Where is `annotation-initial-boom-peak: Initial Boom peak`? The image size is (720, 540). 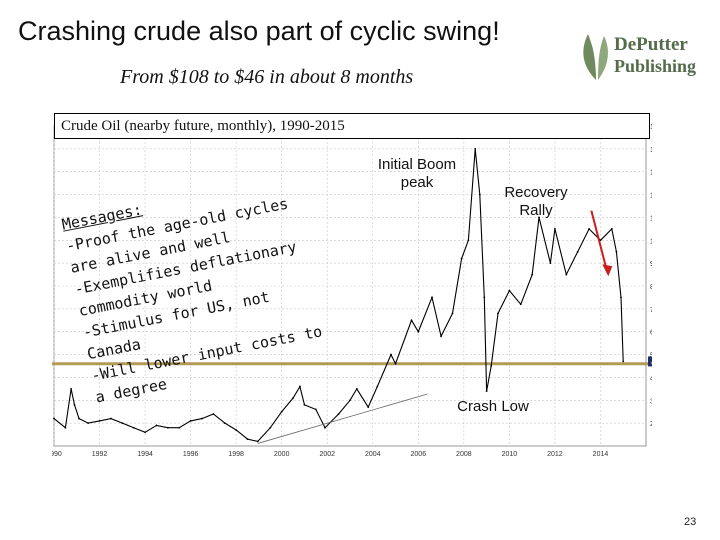
annotation-initial-boom-peak: Initial Boom peak is located at coordinates (417, 173).